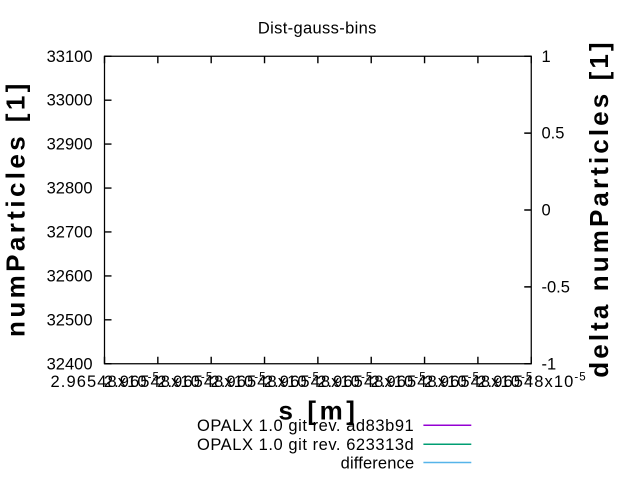  Describe the element at coordinates (16, 208) in the screenshot. I see `svg-text: numParticles [1]` at that location.